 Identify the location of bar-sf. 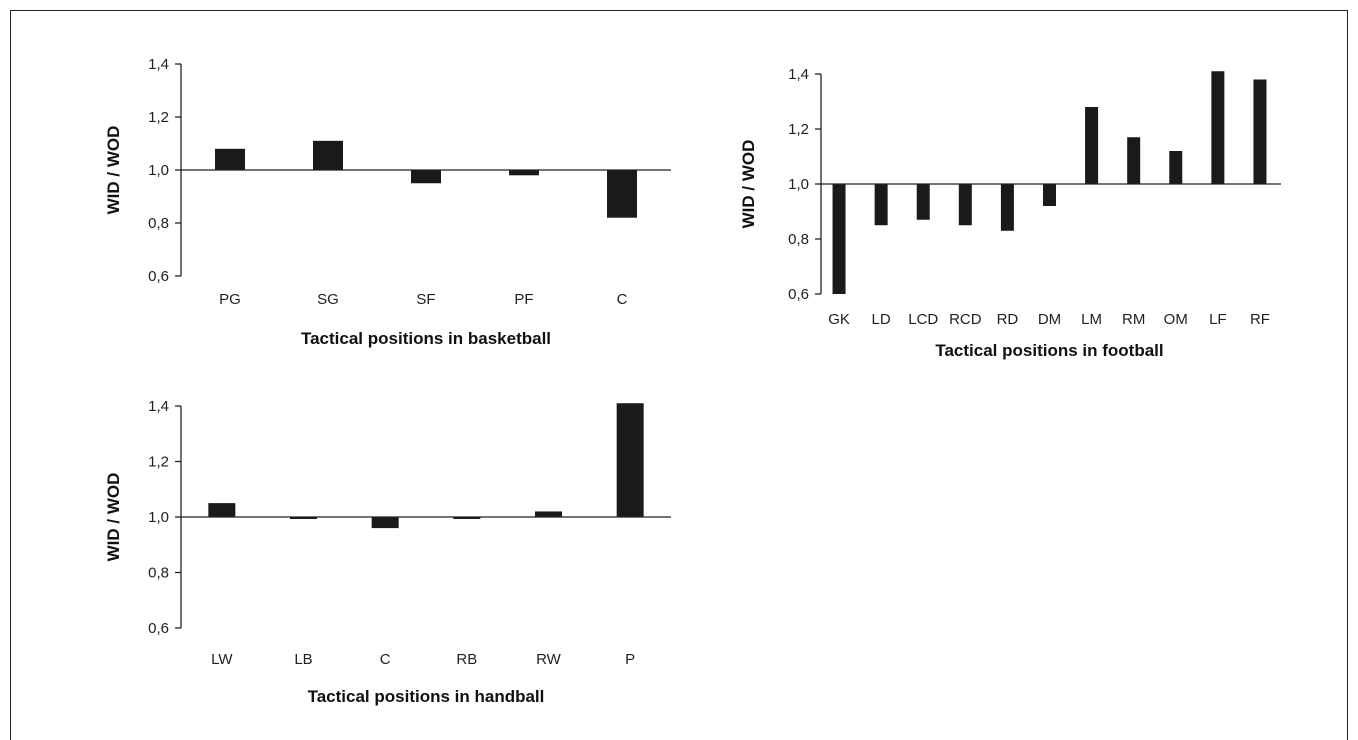
(426, 177).